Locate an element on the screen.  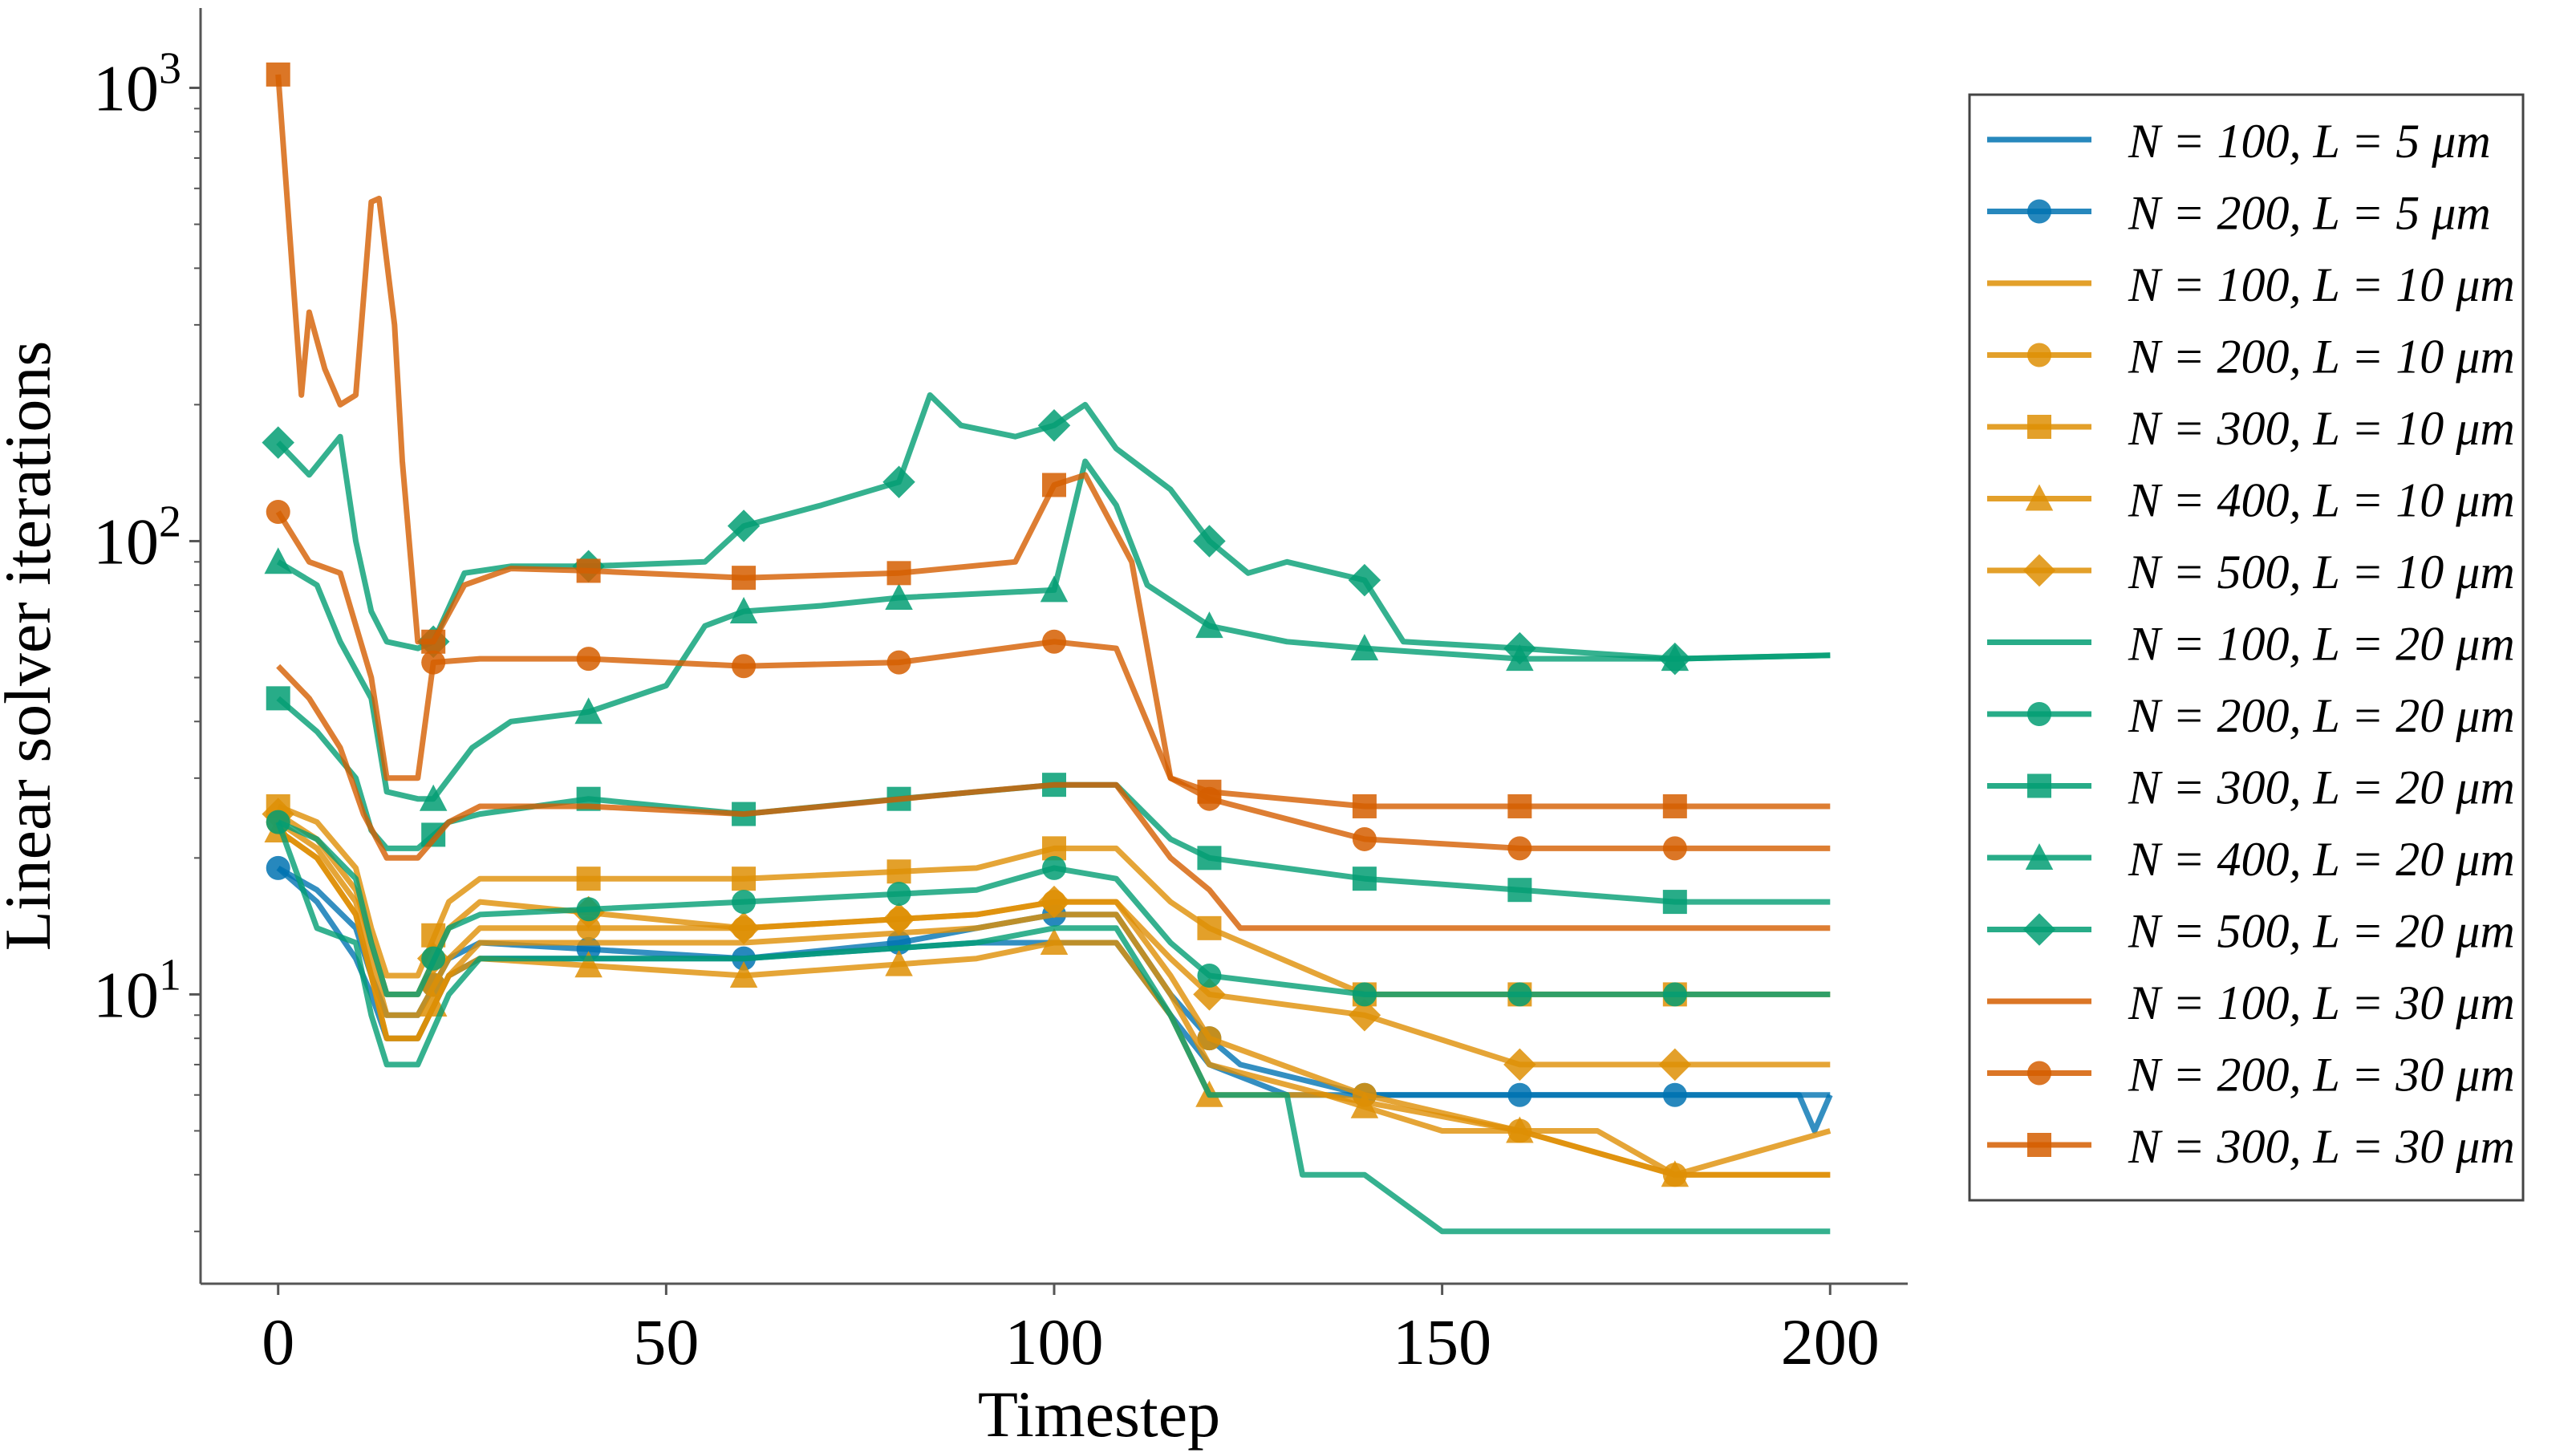
legend-label: N = 500, L = 20 μm is located at coordinates (2321, 931).